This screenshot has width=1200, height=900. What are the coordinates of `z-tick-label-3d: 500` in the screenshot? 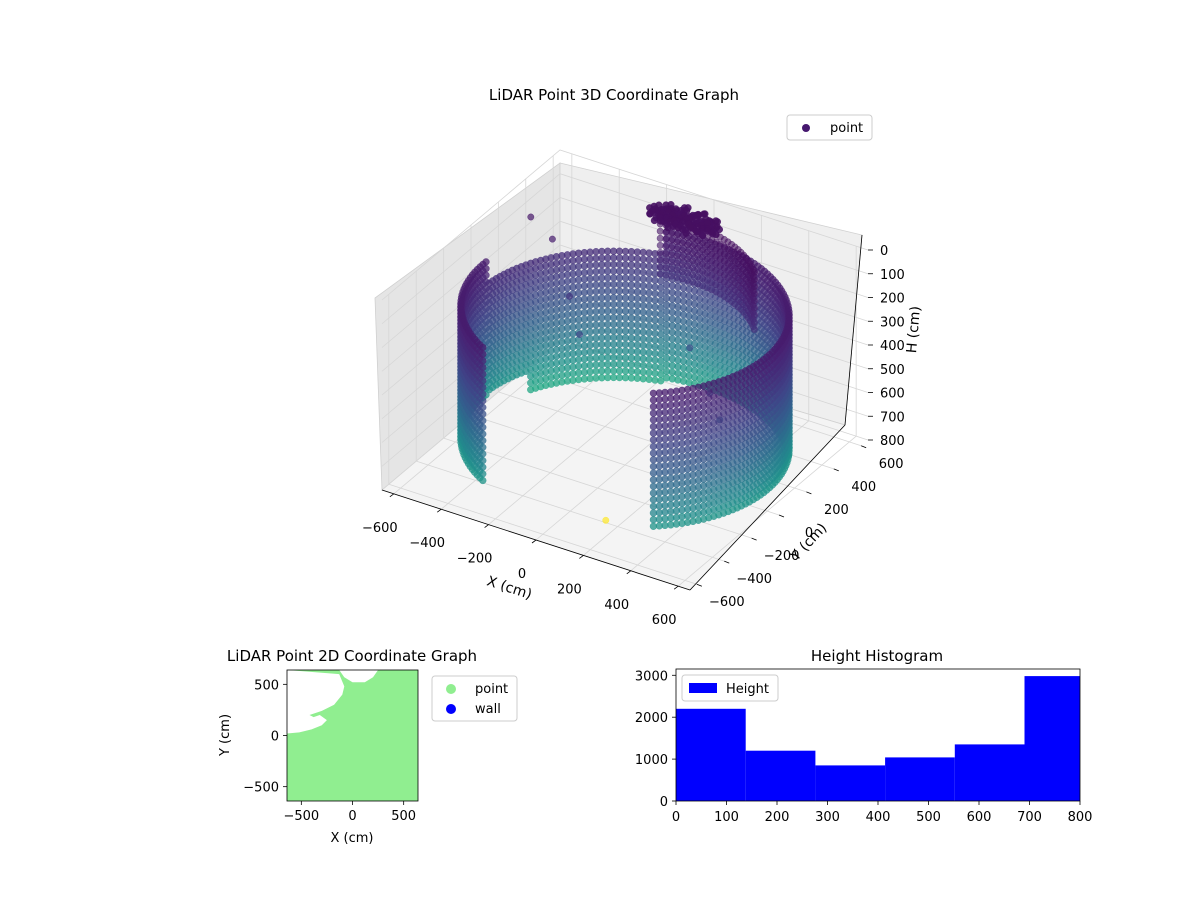 It's located at (892, 370).